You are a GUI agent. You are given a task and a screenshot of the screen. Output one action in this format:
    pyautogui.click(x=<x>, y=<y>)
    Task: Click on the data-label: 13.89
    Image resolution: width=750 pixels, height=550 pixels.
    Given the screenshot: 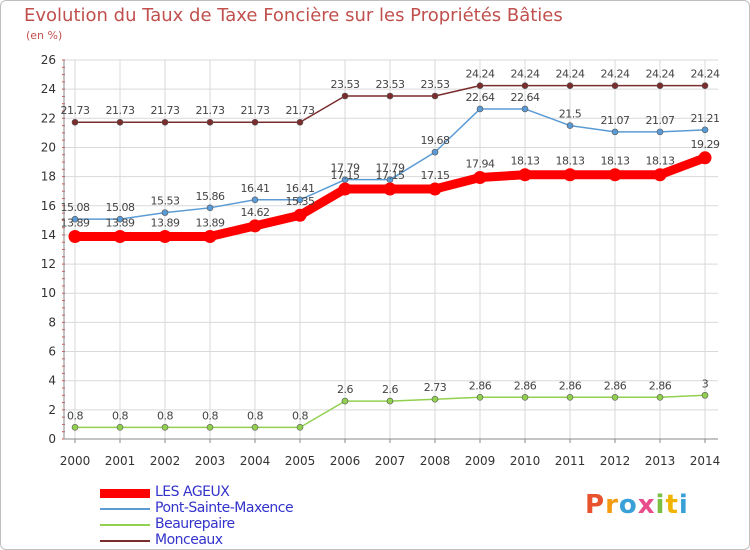 What is the action you would take?
    pyautogui.click(x=120, y=223)
    